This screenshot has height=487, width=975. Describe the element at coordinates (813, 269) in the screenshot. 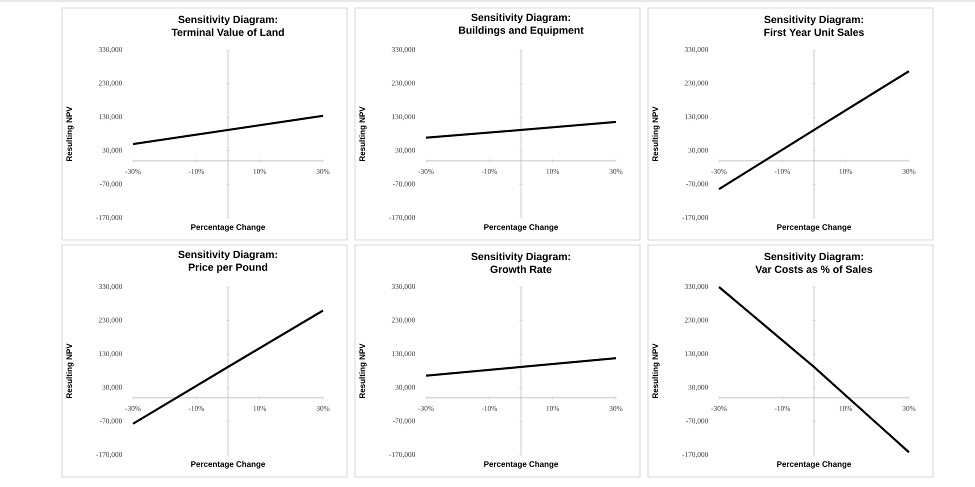

I see `chart-subtitle: Var Costs as % of Sales` at that location.